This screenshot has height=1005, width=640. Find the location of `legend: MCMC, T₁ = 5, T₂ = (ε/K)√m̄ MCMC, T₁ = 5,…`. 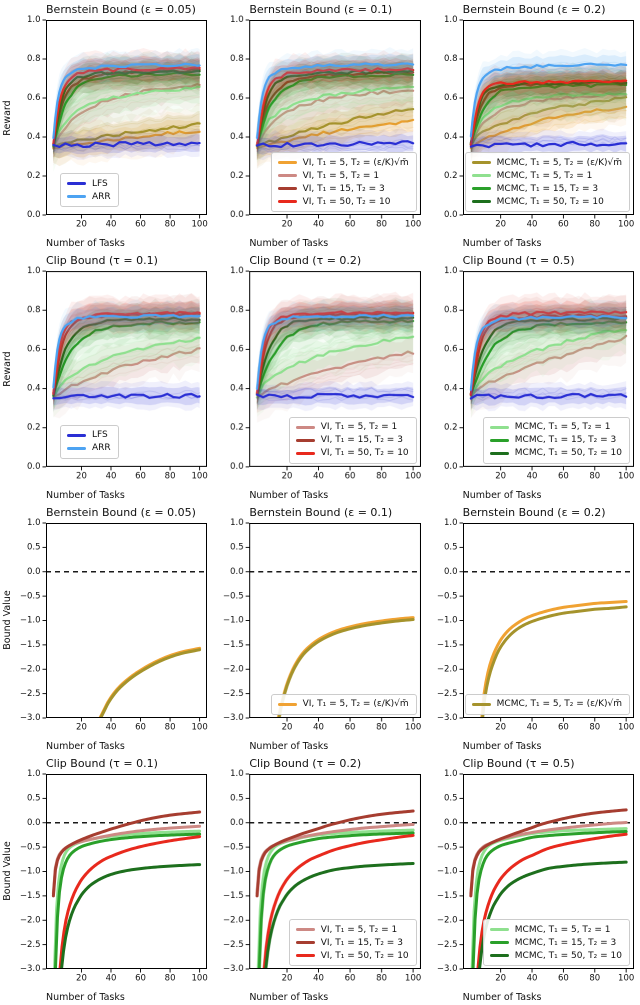

legend: MCMC, T₁ = 5, T₂ = (ε/K)√m̄ MCMC, T₁ = 5,… is located at coordinates (547, 182).